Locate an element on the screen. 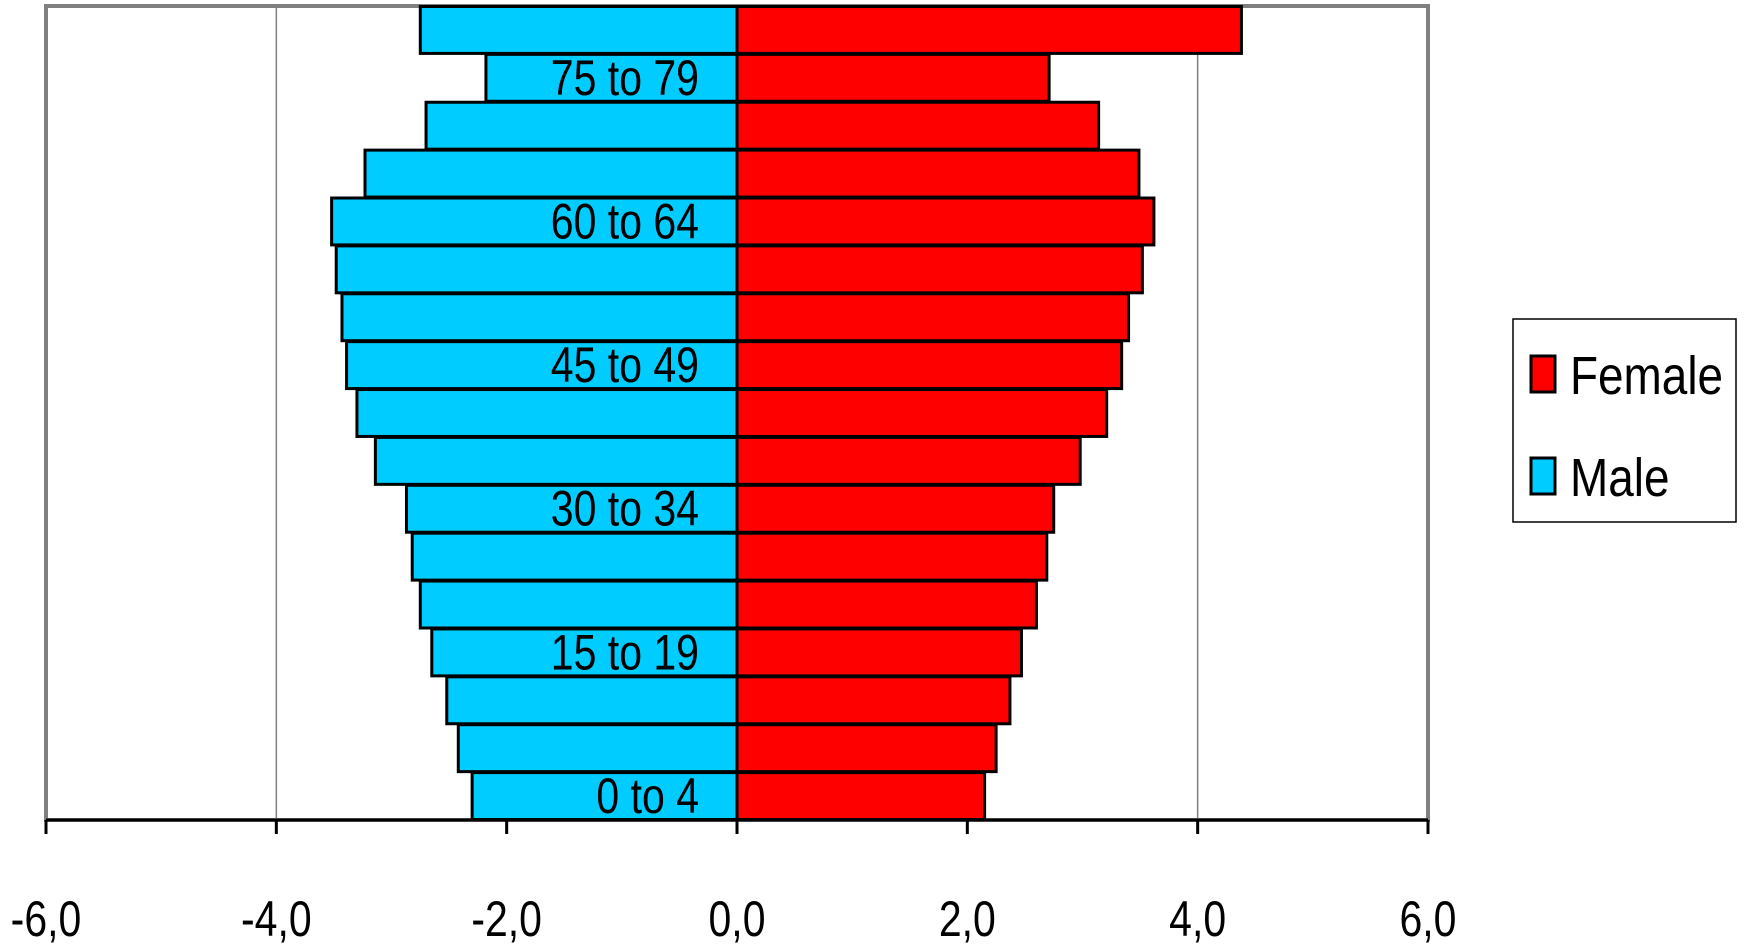 The height and width of the screenshot is (950, 1752). category-label-2: 30 to 34 is located at coordinates (625, 509).